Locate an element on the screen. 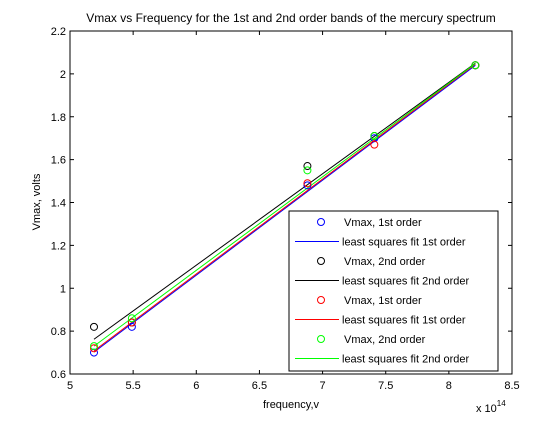 The width and height of the screenshot is (560, 425). x-axis-exponent-power: 14 is located at coordinates (501, 403).